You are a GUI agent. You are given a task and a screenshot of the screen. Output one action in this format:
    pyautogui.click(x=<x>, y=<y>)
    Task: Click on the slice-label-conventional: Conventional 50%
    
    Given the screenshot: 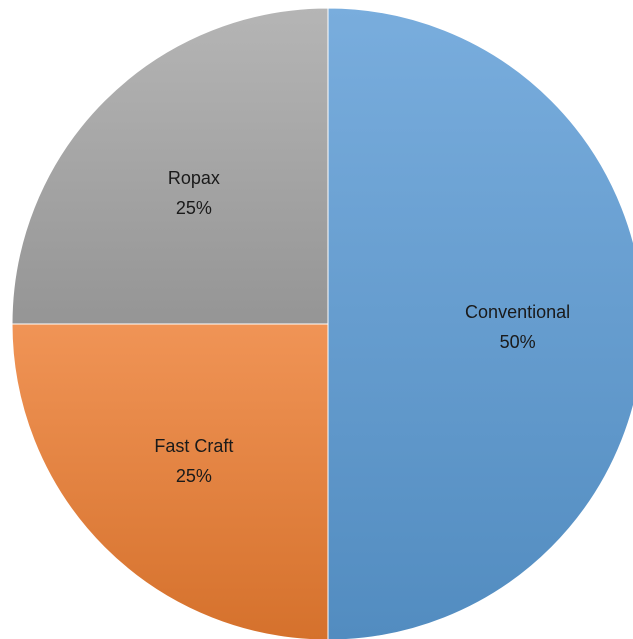 What is the action you would take?
    pyautogui.click(x=517, y=327)
    